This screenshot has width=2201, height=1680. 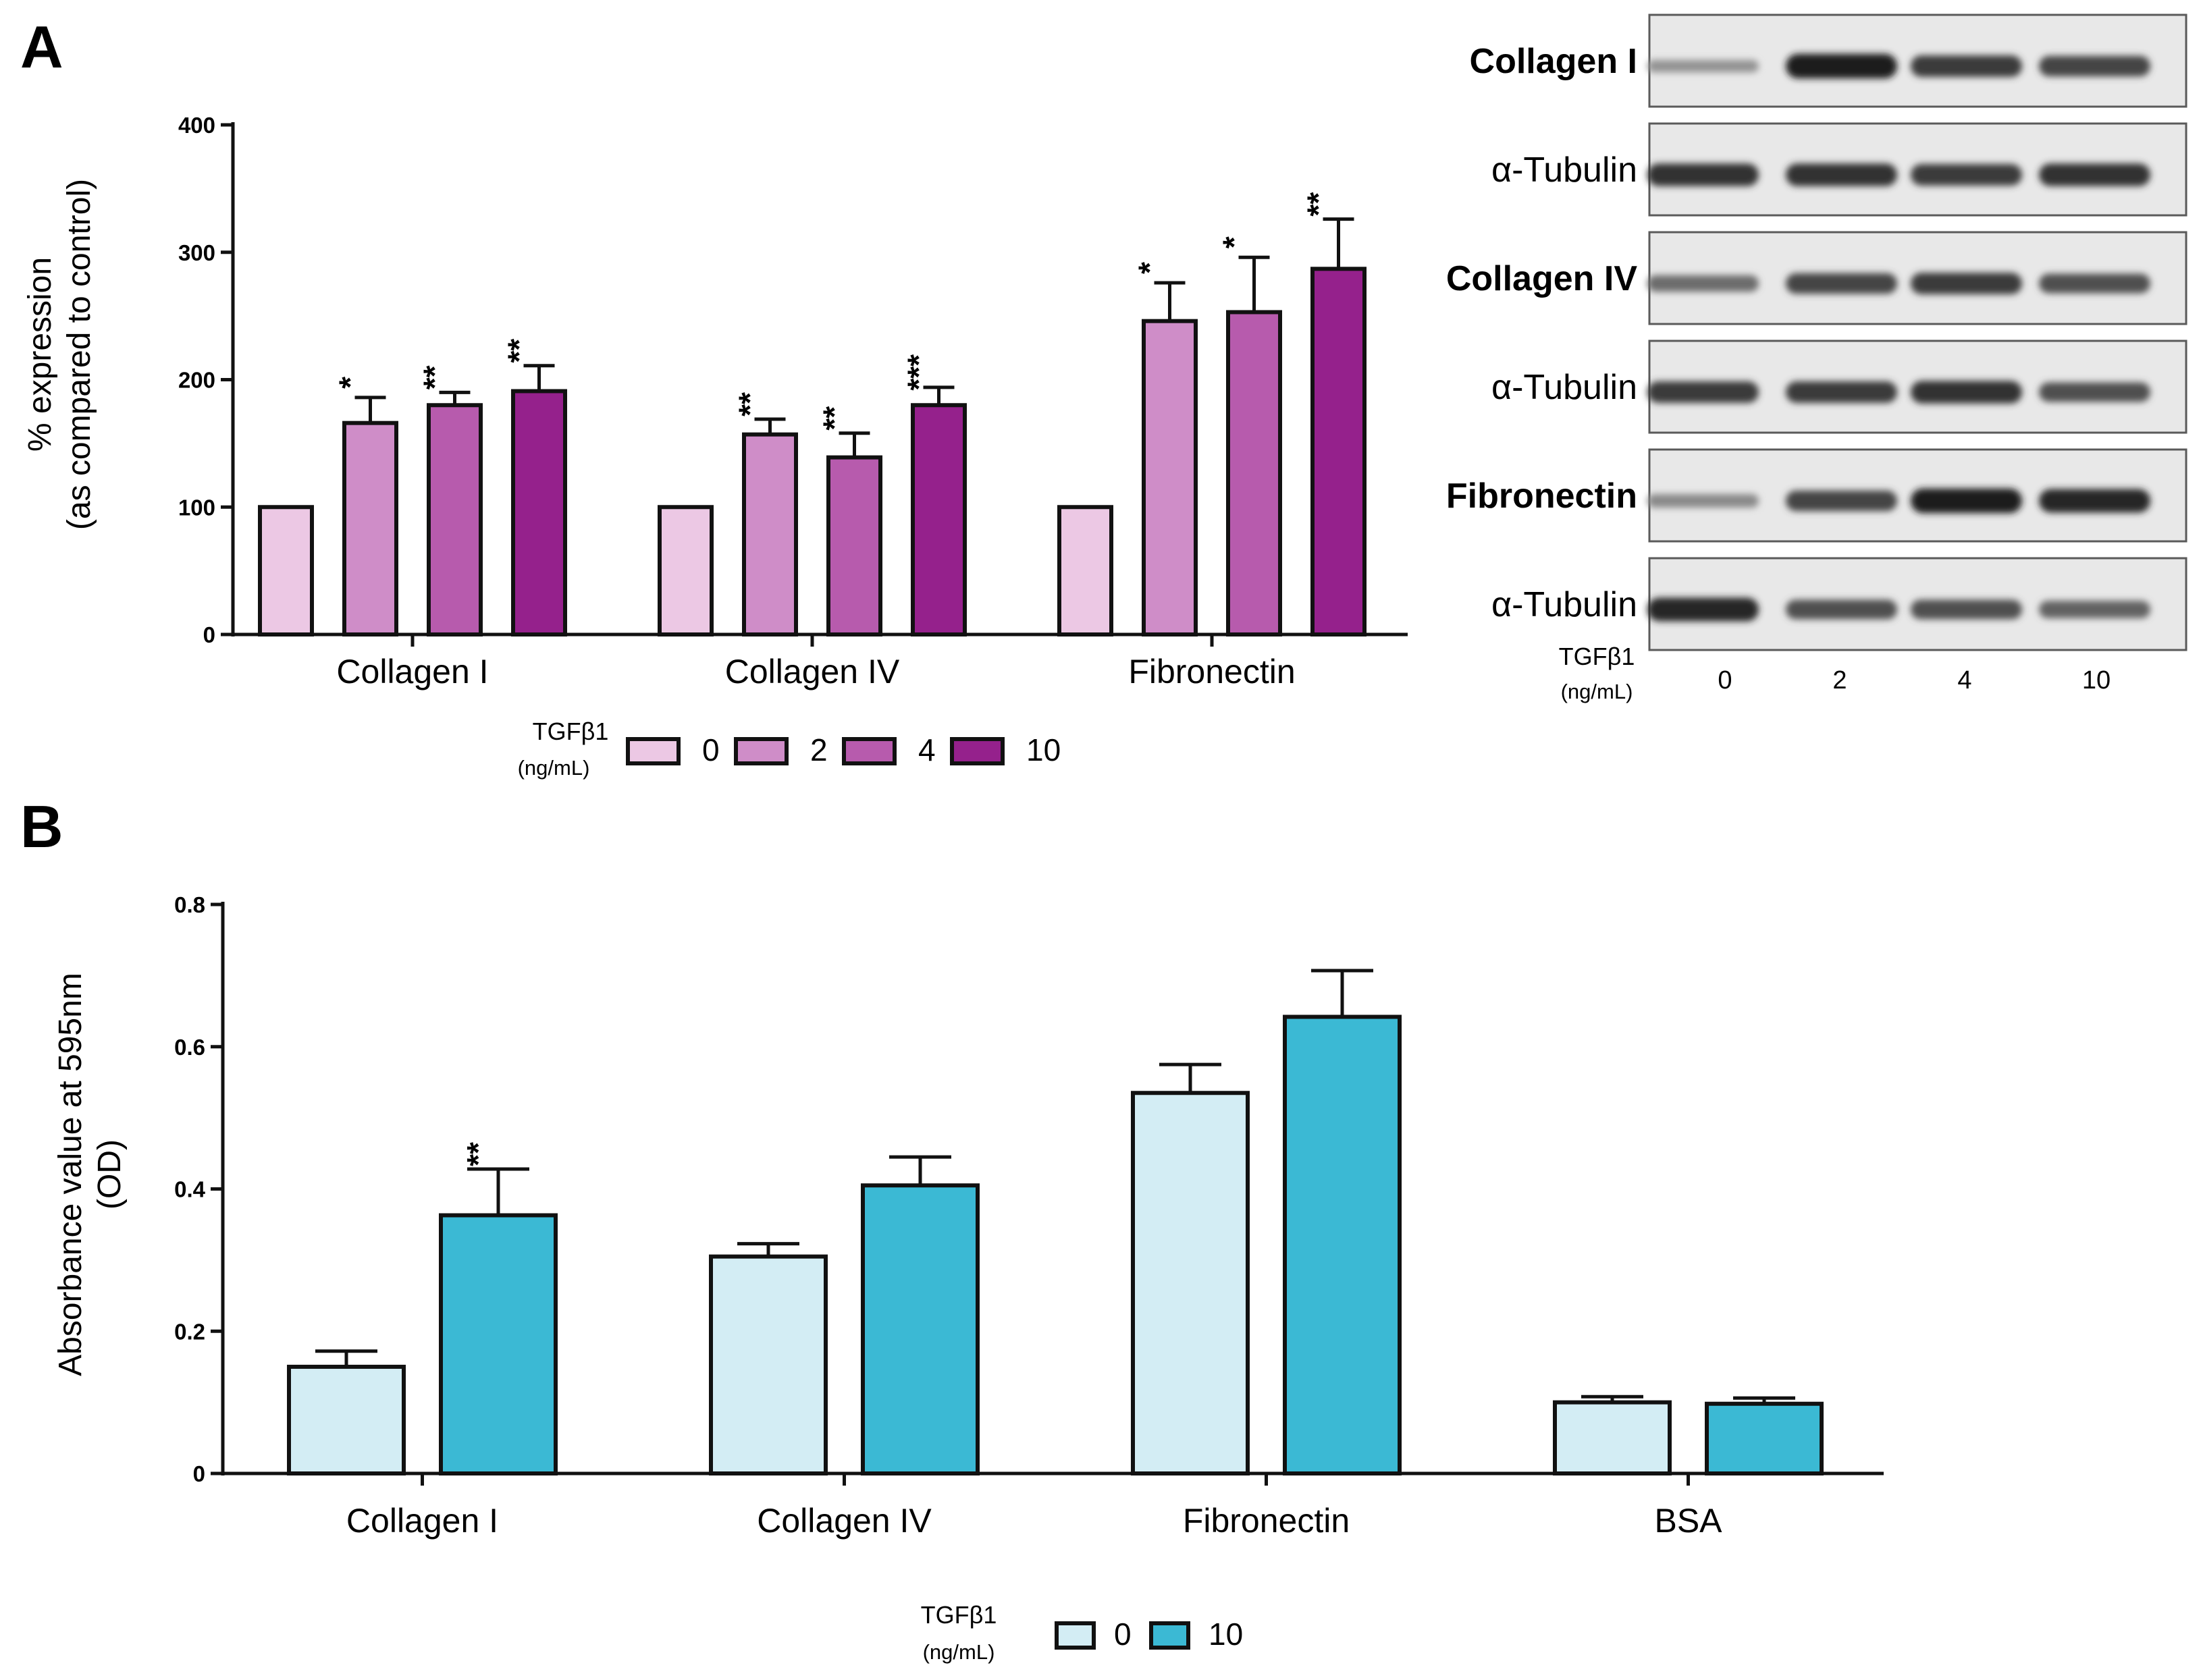 I want to click on blot-row-label: Collagen IV, so click(x=1541, y=279).